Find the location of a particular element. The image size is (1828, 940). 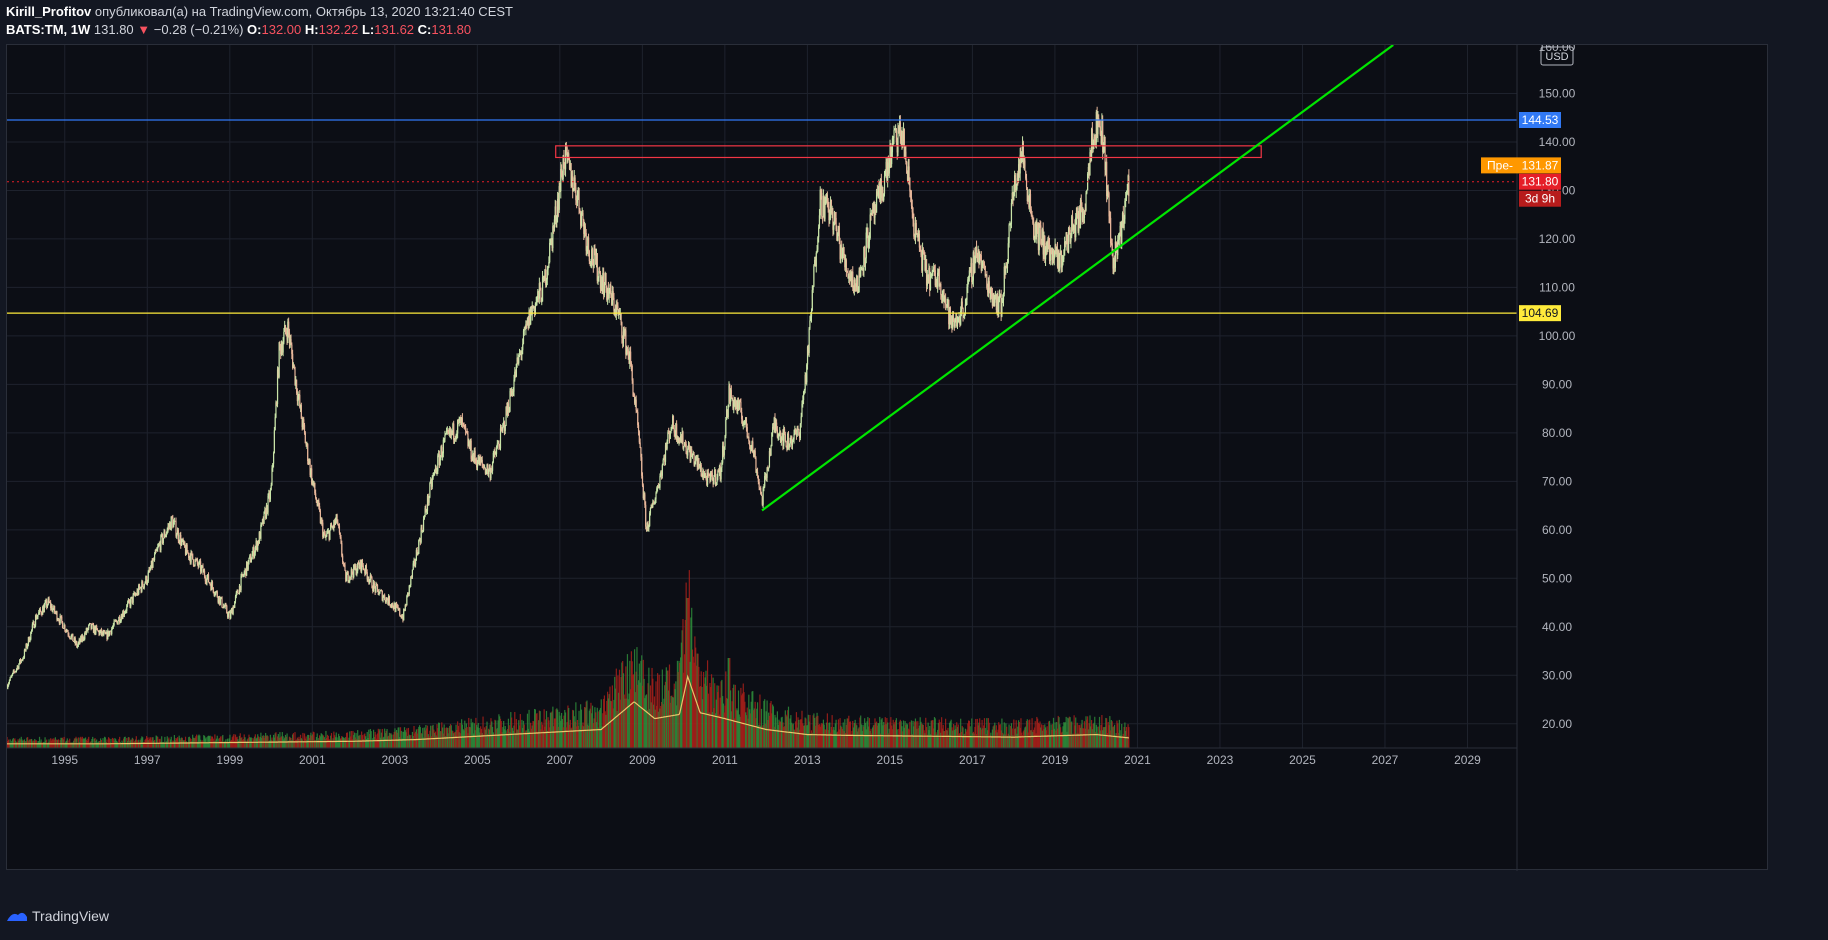

symbol-label: BATS:TM is located at coordinates (35, 29).